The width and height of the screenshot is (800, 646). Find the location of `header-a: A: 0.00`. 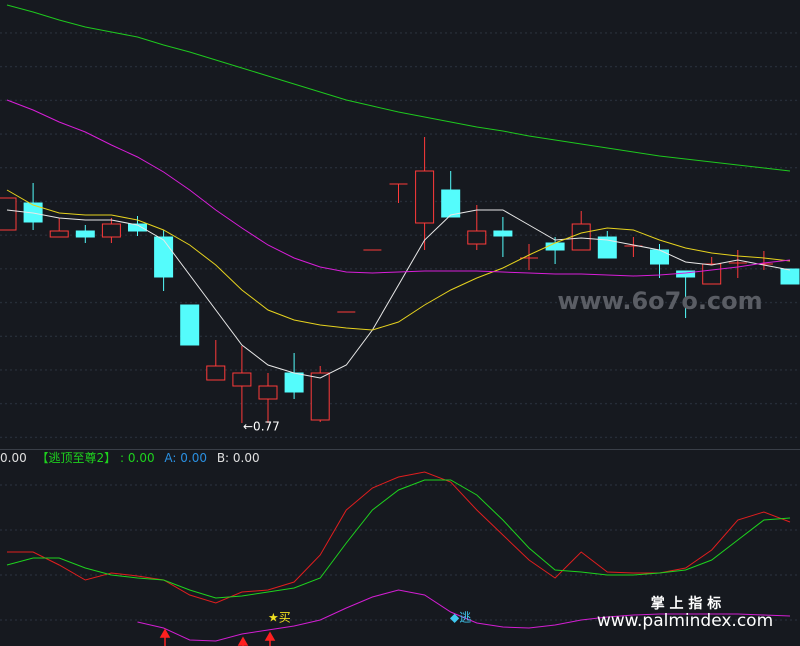

header-a: A: 0.00 is located at coordinates (185, 458).